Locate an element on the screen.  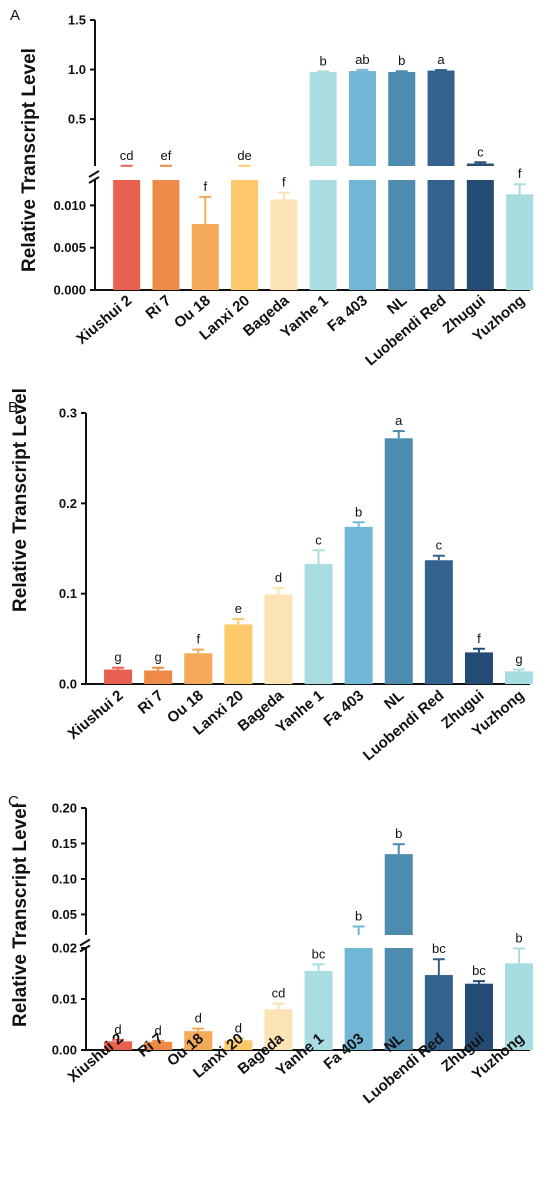
panel-a-ytick-label: 0.010 is located at coordinates (69, 205).